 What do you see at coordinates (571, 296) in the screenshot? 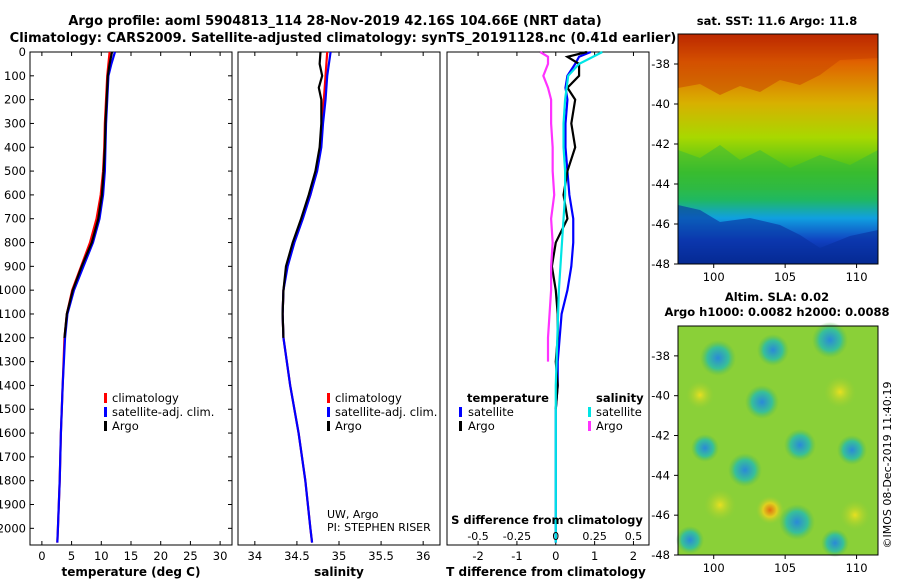
I see `difference-lines` at bounding box center [571, 296].